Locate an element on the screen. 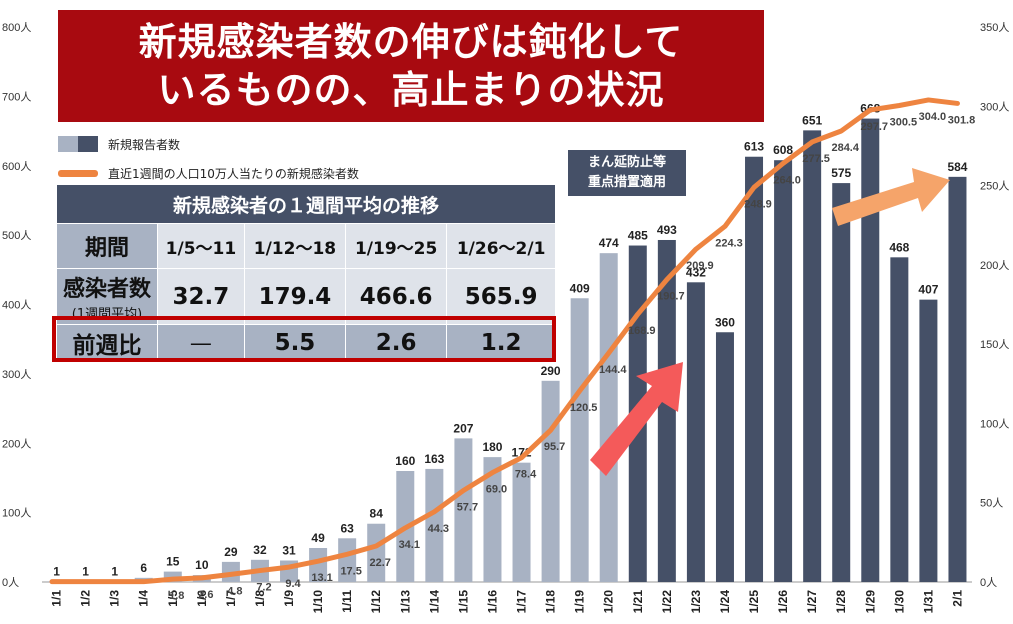 The height and width of the screenshot is (624, 1013). line-value-label: 9.4 is located at coordinates (293, 584).